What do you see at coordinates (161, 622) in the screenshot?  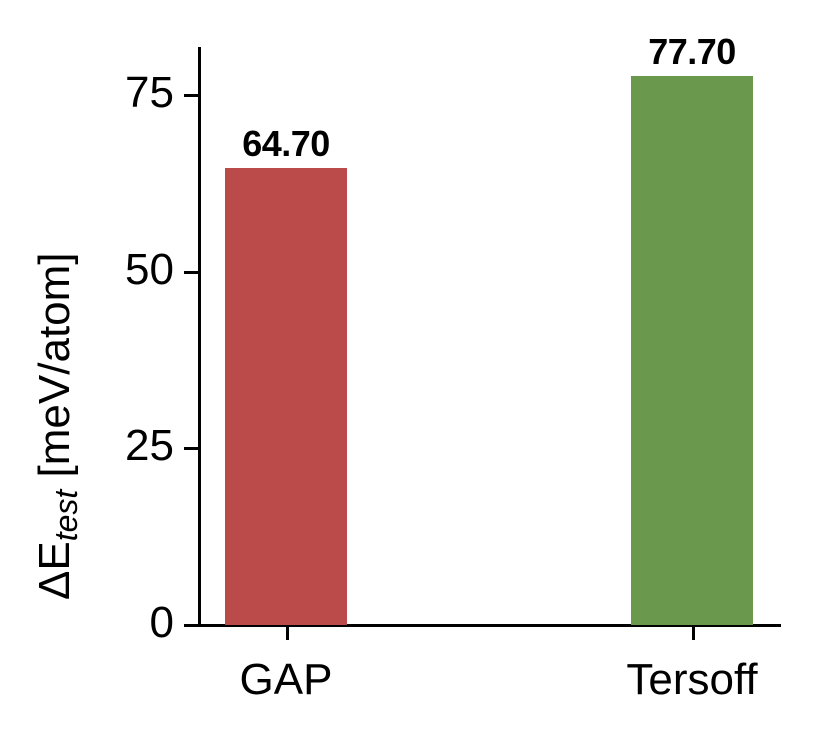 I see `y-tick-label: 0` at bounding box center [161, 622].